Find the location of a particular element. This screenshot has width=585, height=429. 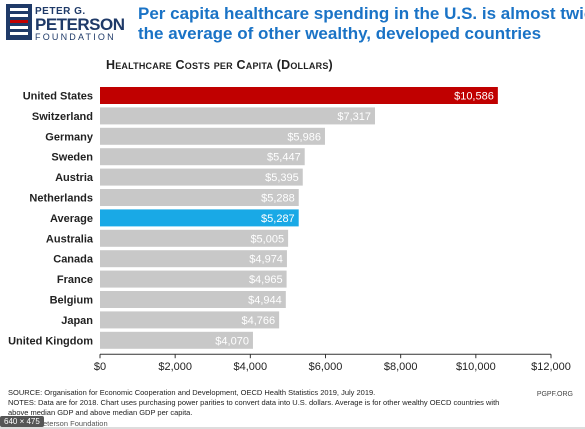

data-label-belgium: $4,944 is located at coordinates (265, 301).